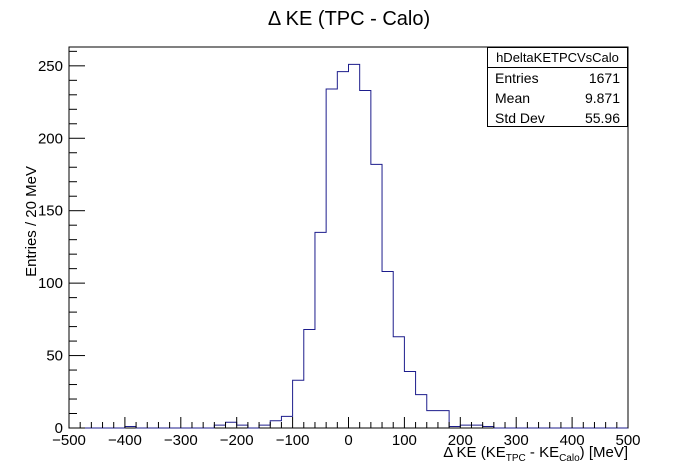 The height and width of the screenshot is (476, 698). I want to click on x-tick-label: 100, so click(404, 440).